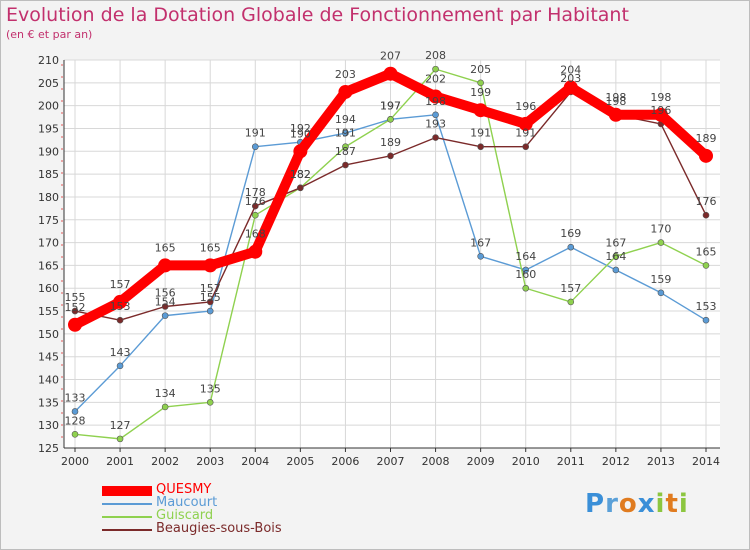 The image size is (750, 550). What do you see at coordinates (345, 461) in the screenshot?
I see `x-tick-label: 2006` at bounding box center [345, 461].